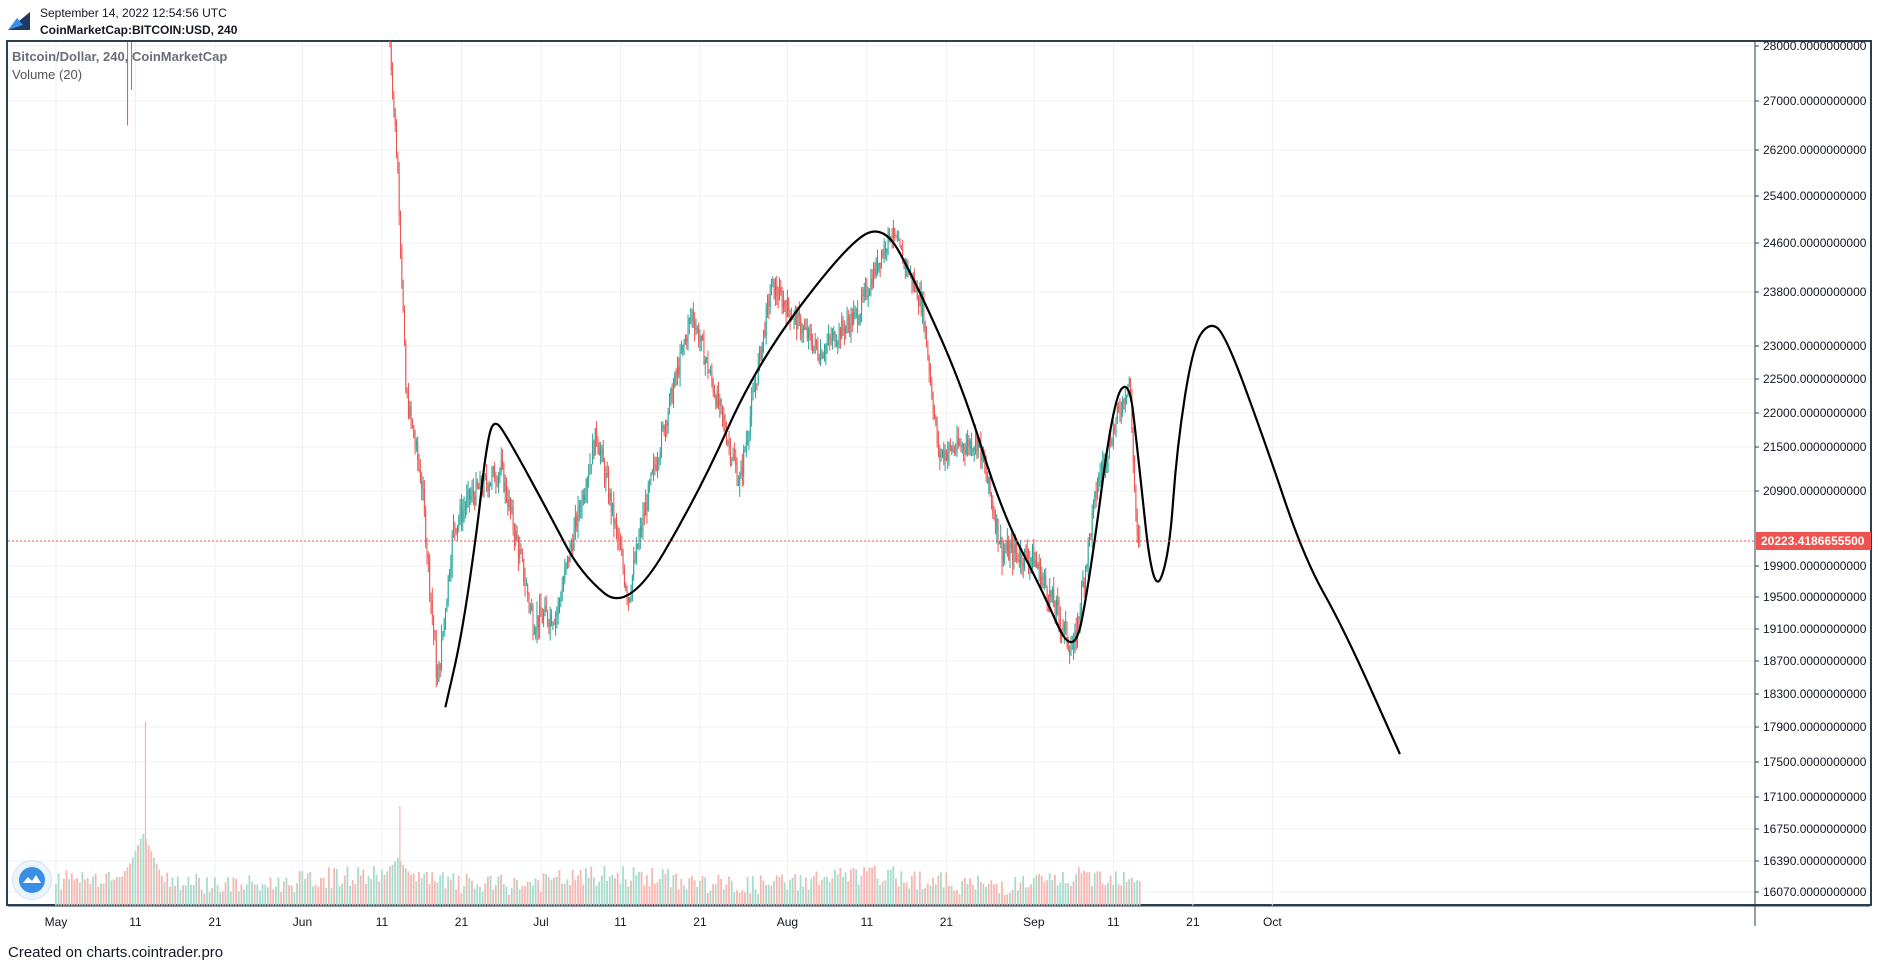  What do you see at coordinates (1272, 922) in the screenshot?
I see `x-tick-label: Oct` at bounding box center [1272, 922].